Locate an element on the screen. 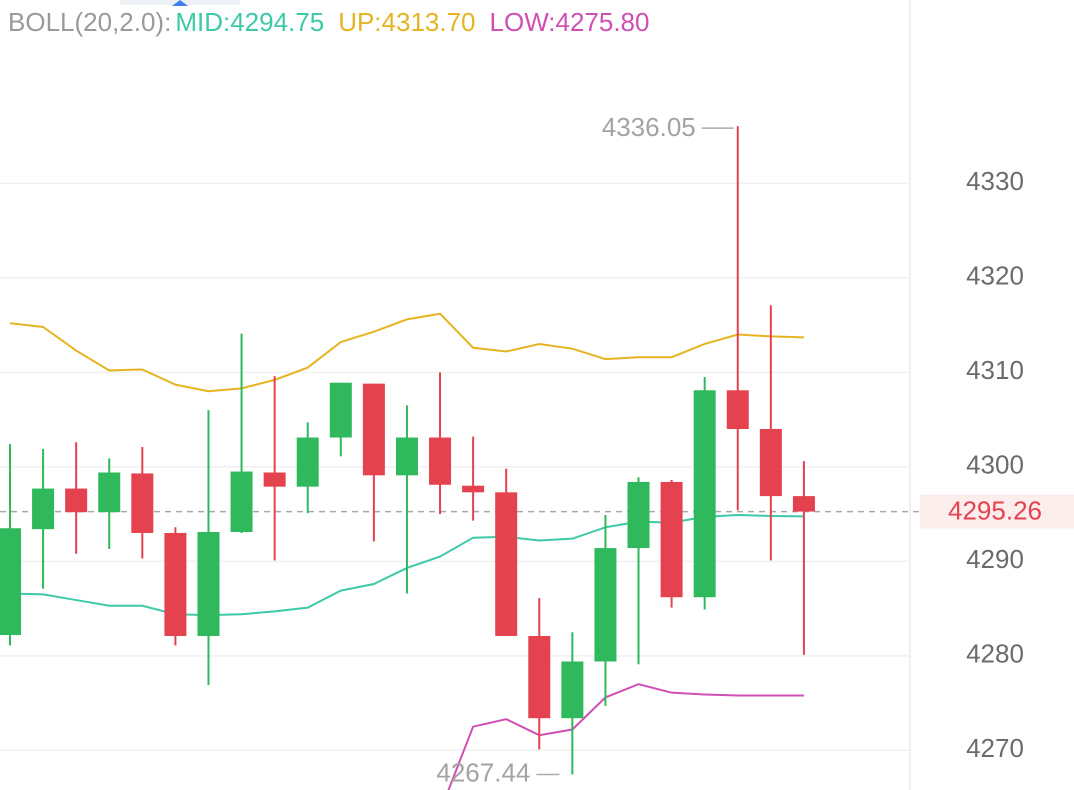 The width and height of the screenshot is (1074, 790). y-tick-label: 4320 is located at coordinates (995, 276).